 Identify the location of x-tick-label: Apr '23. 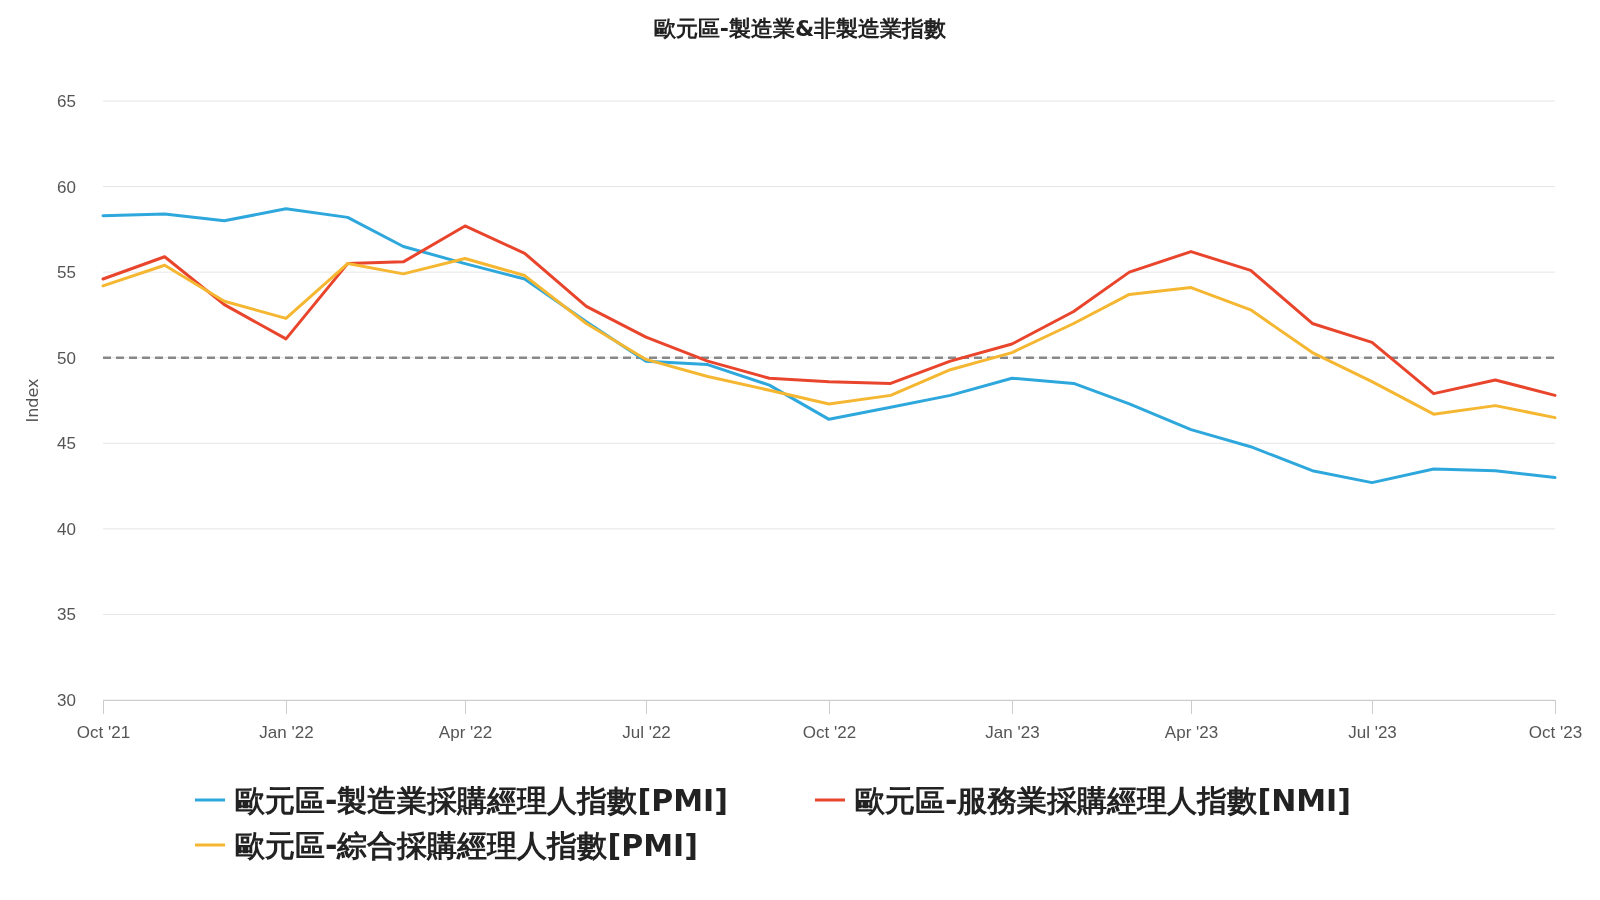
(1191, 733).